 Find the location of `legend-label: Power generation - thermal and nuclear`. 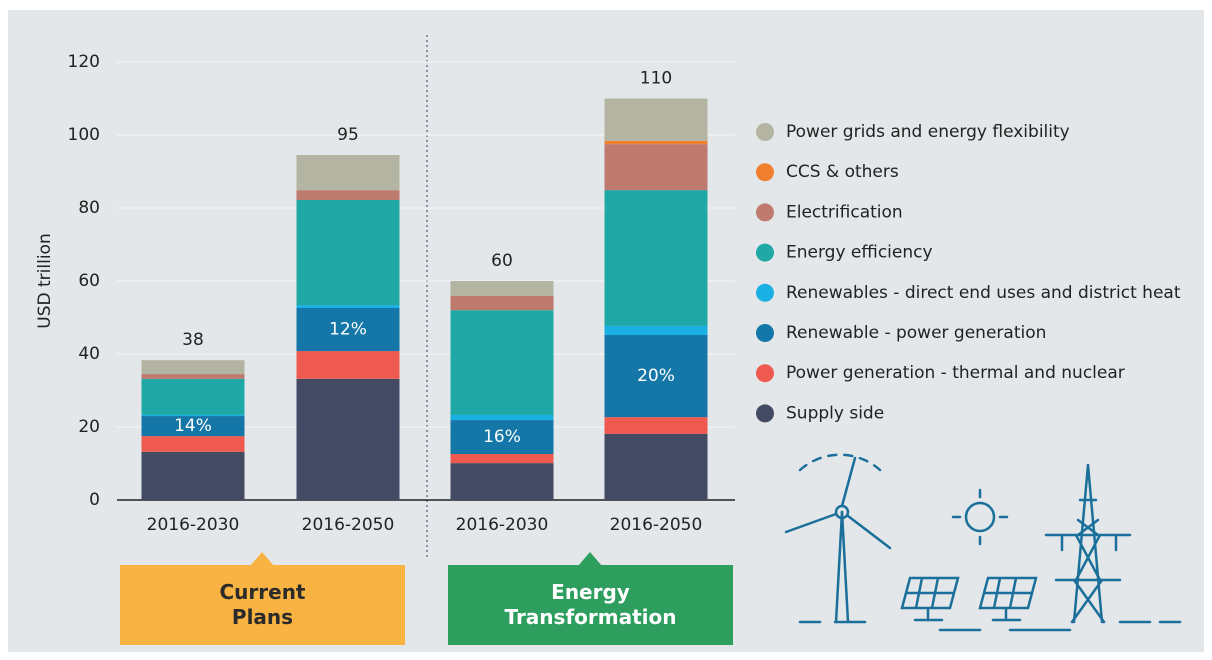

legend-label: Power generation - thermal and nuclear is located at coordinates (955, 373).